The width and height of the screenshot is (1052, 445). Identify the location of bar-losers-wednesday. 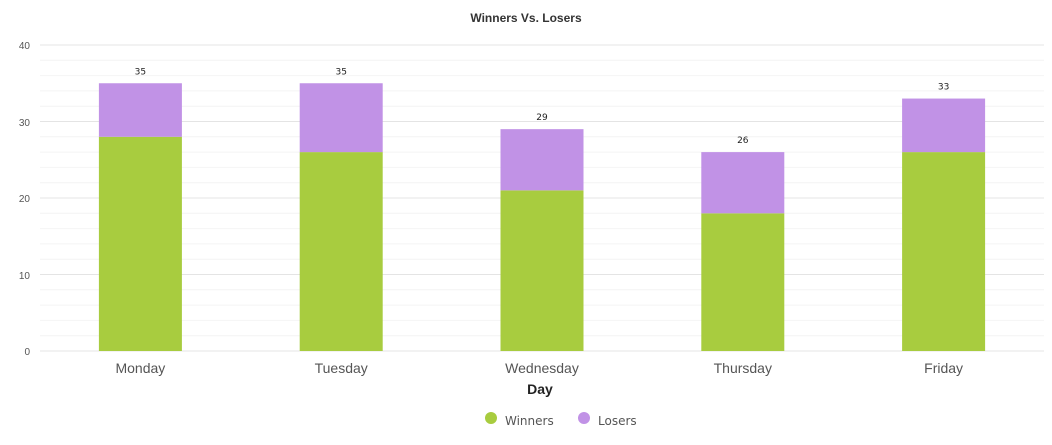
(542, 160).